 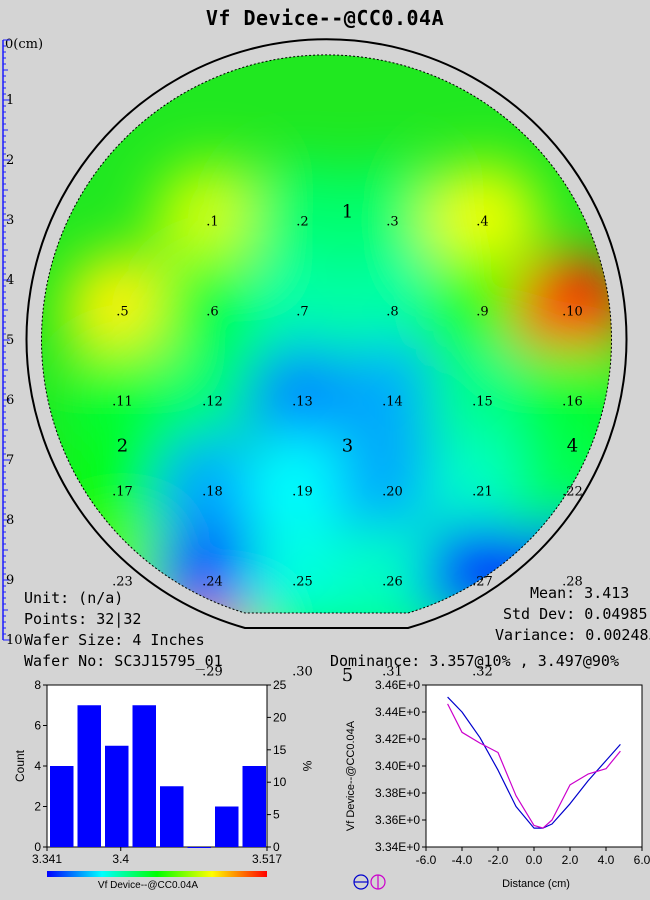 What do you see at coordinates (157, 874) in the screenshot?
I see `colorbar` at bounding box center [157, 874].